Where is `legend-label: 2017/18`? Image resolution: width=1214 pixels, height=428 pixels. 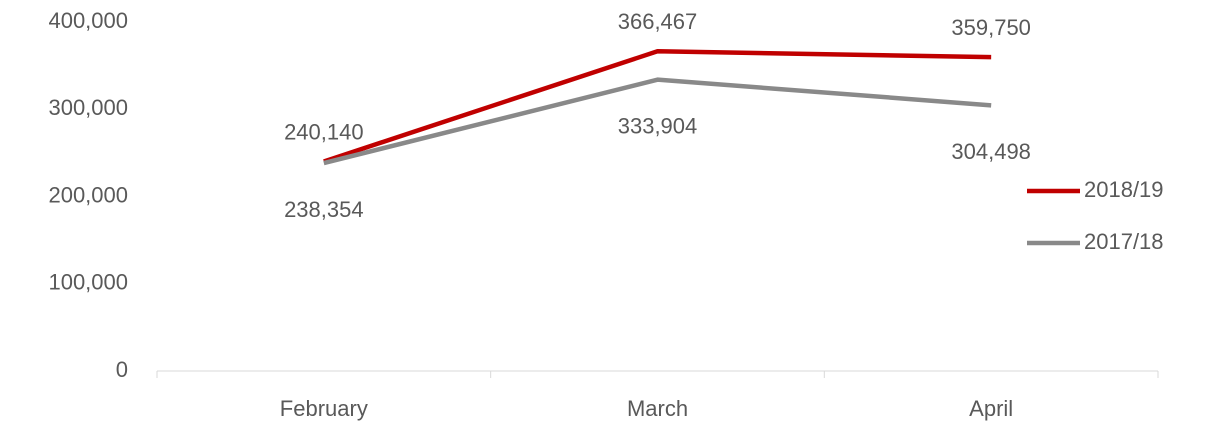
legend-label: 2017/18 is located at coordinates (1124, 241).